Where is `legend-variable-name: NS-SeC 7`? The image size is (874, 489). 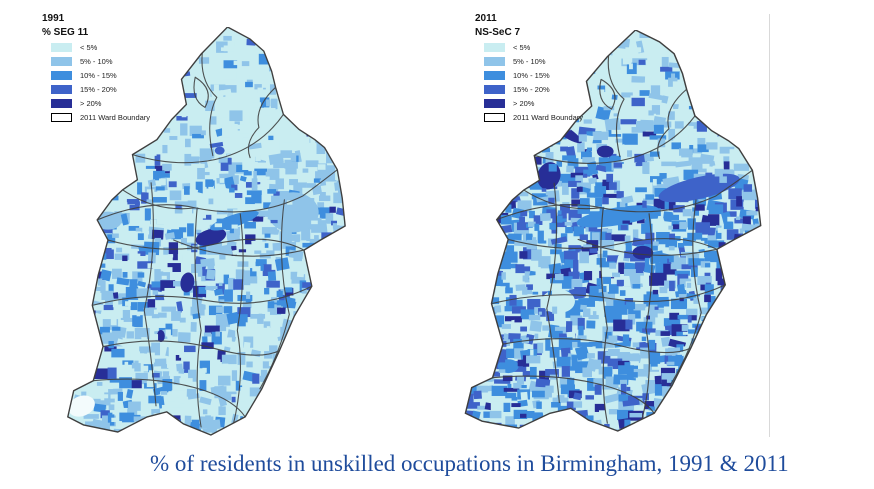
legend-variable-name: NS-SeC 7 is located at coordinates (498, 32).